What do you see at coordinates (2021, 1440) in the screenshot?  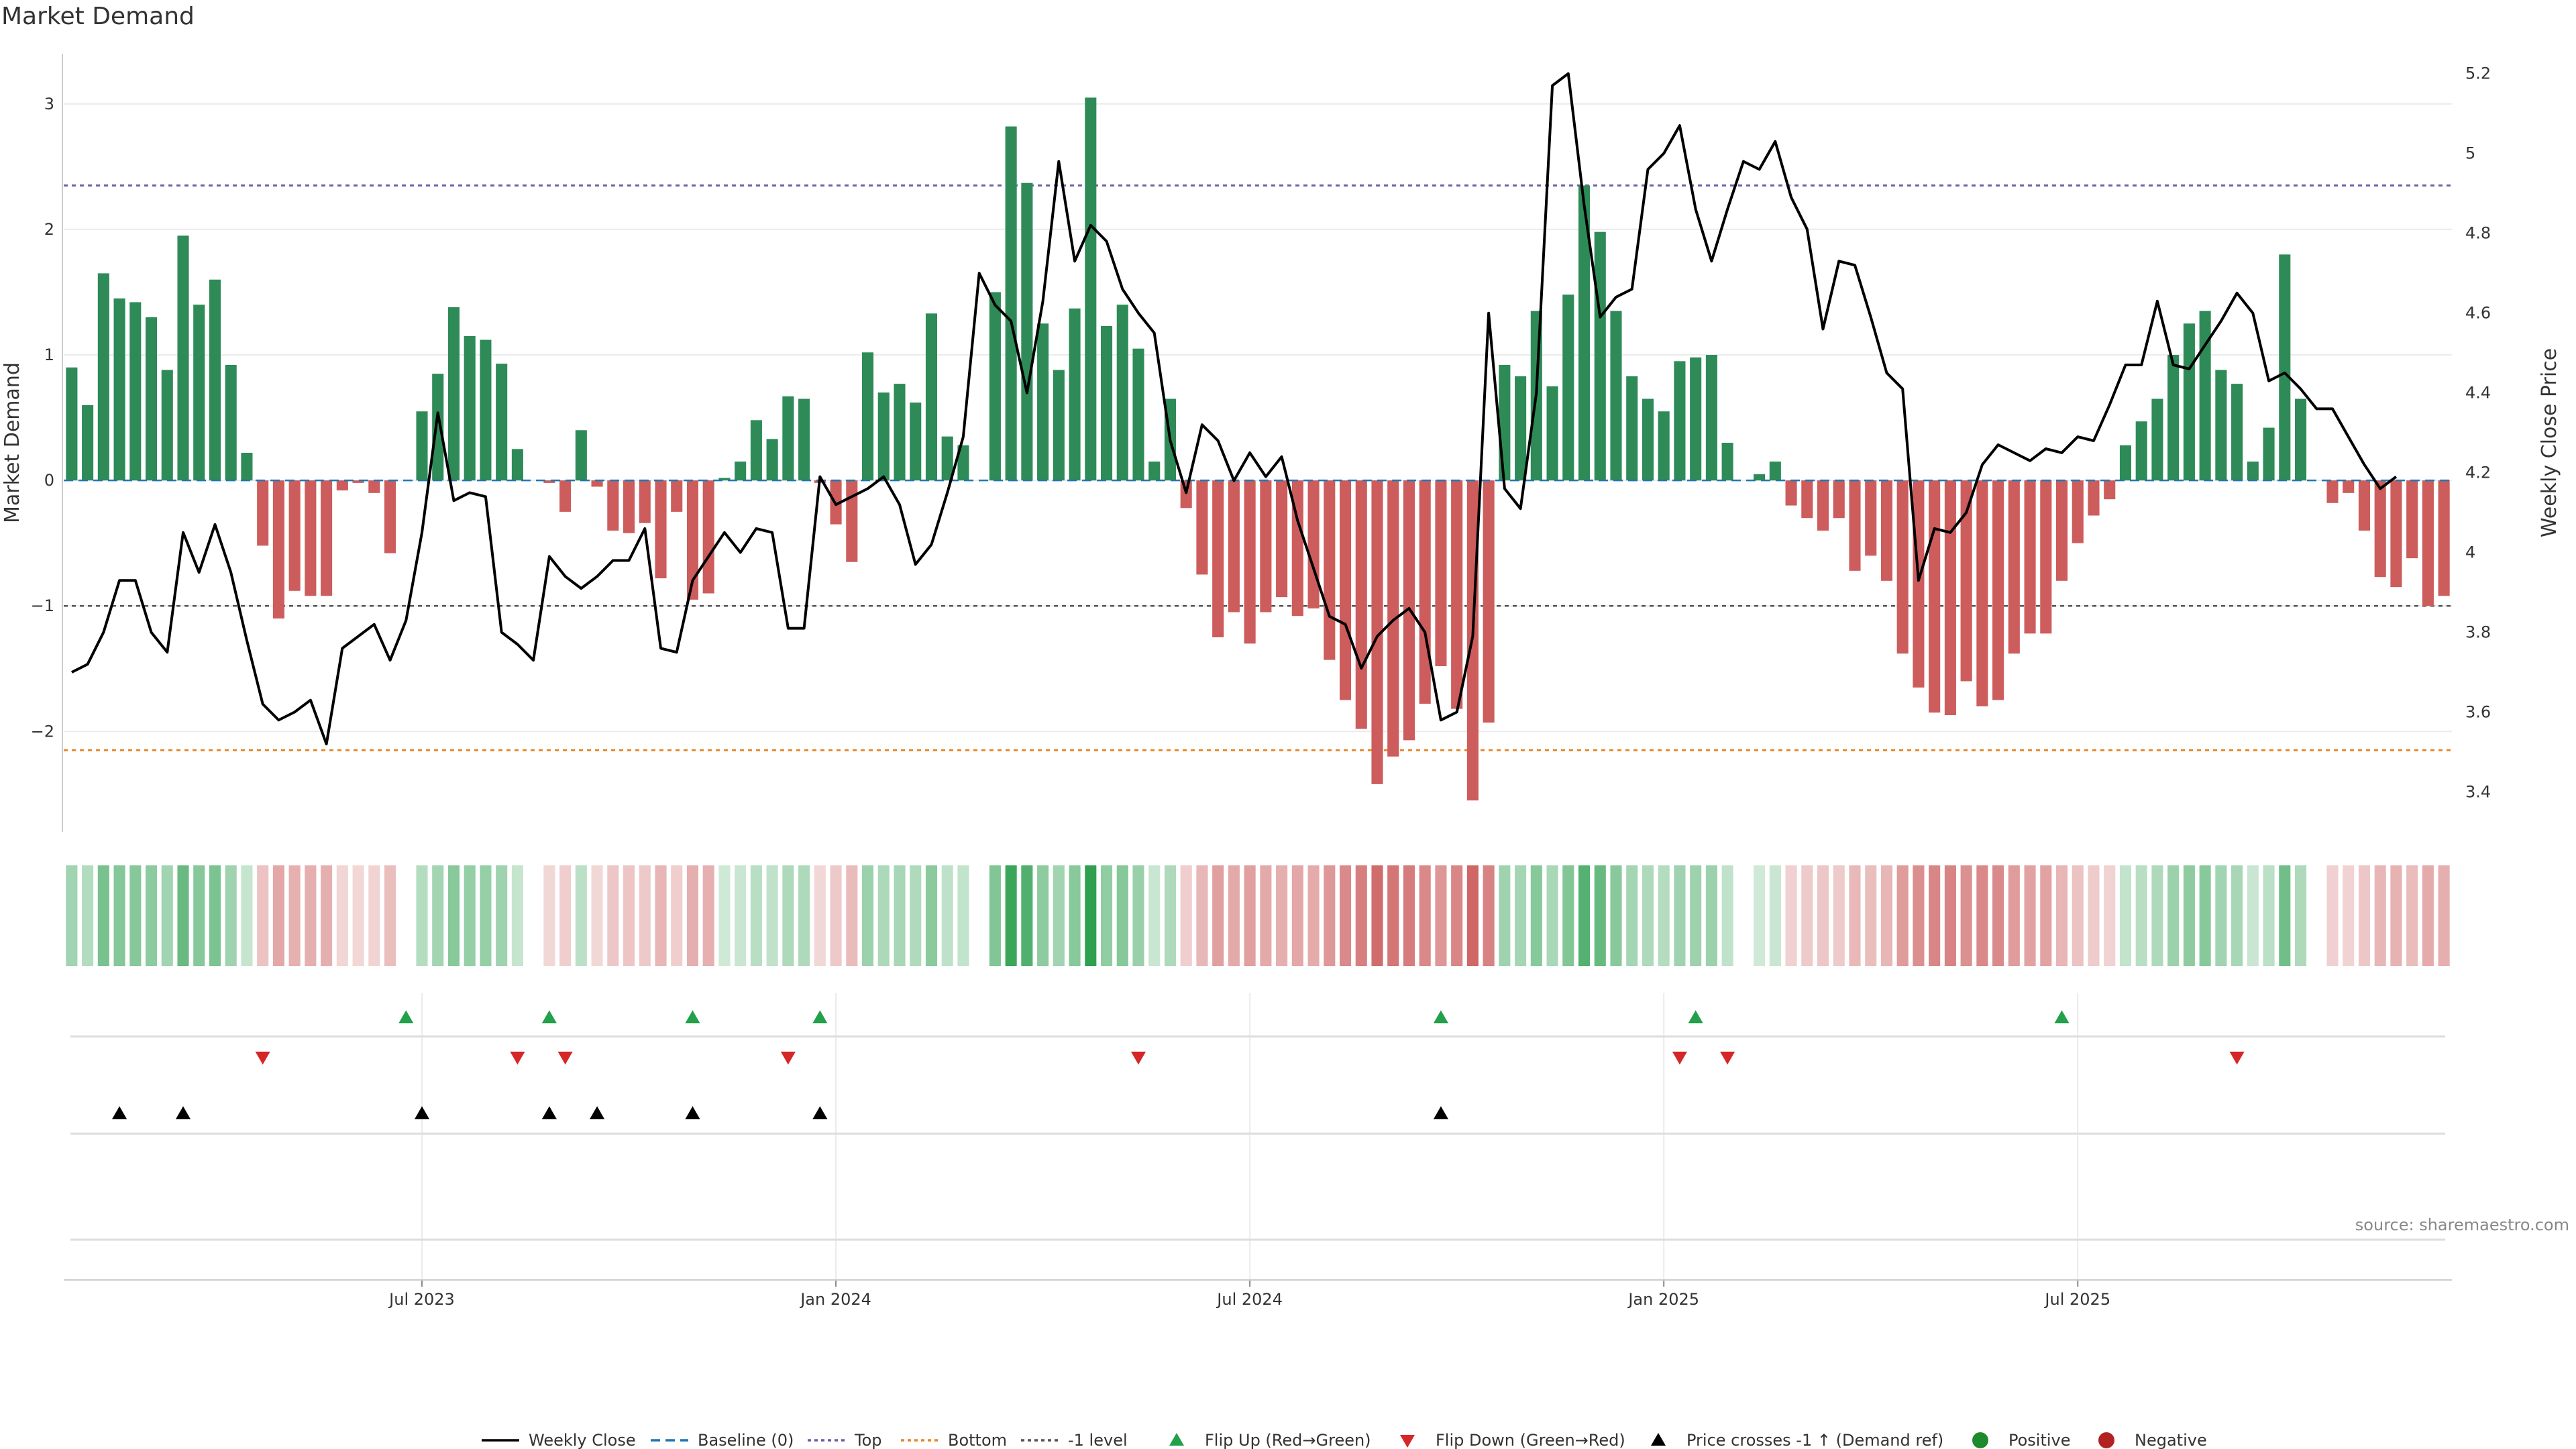 I see `legend-item: Positive` at bounding box center [2021, 1440].